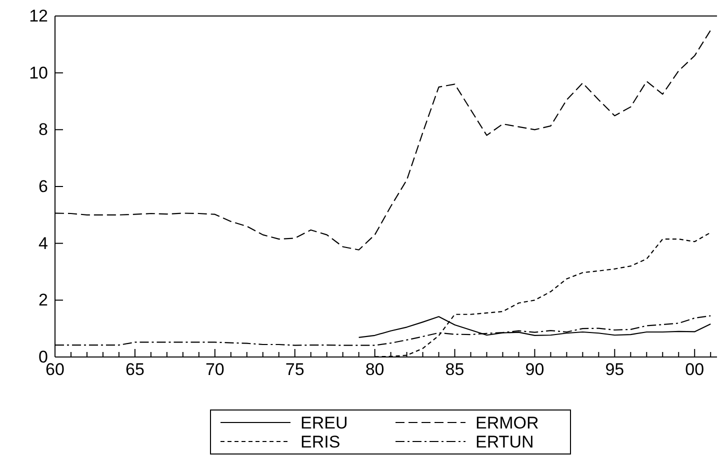  What do you see at coordinates (320, 442) in the screenshot?
I see `legend-label: ERIS` at bounding box center [320, 442].